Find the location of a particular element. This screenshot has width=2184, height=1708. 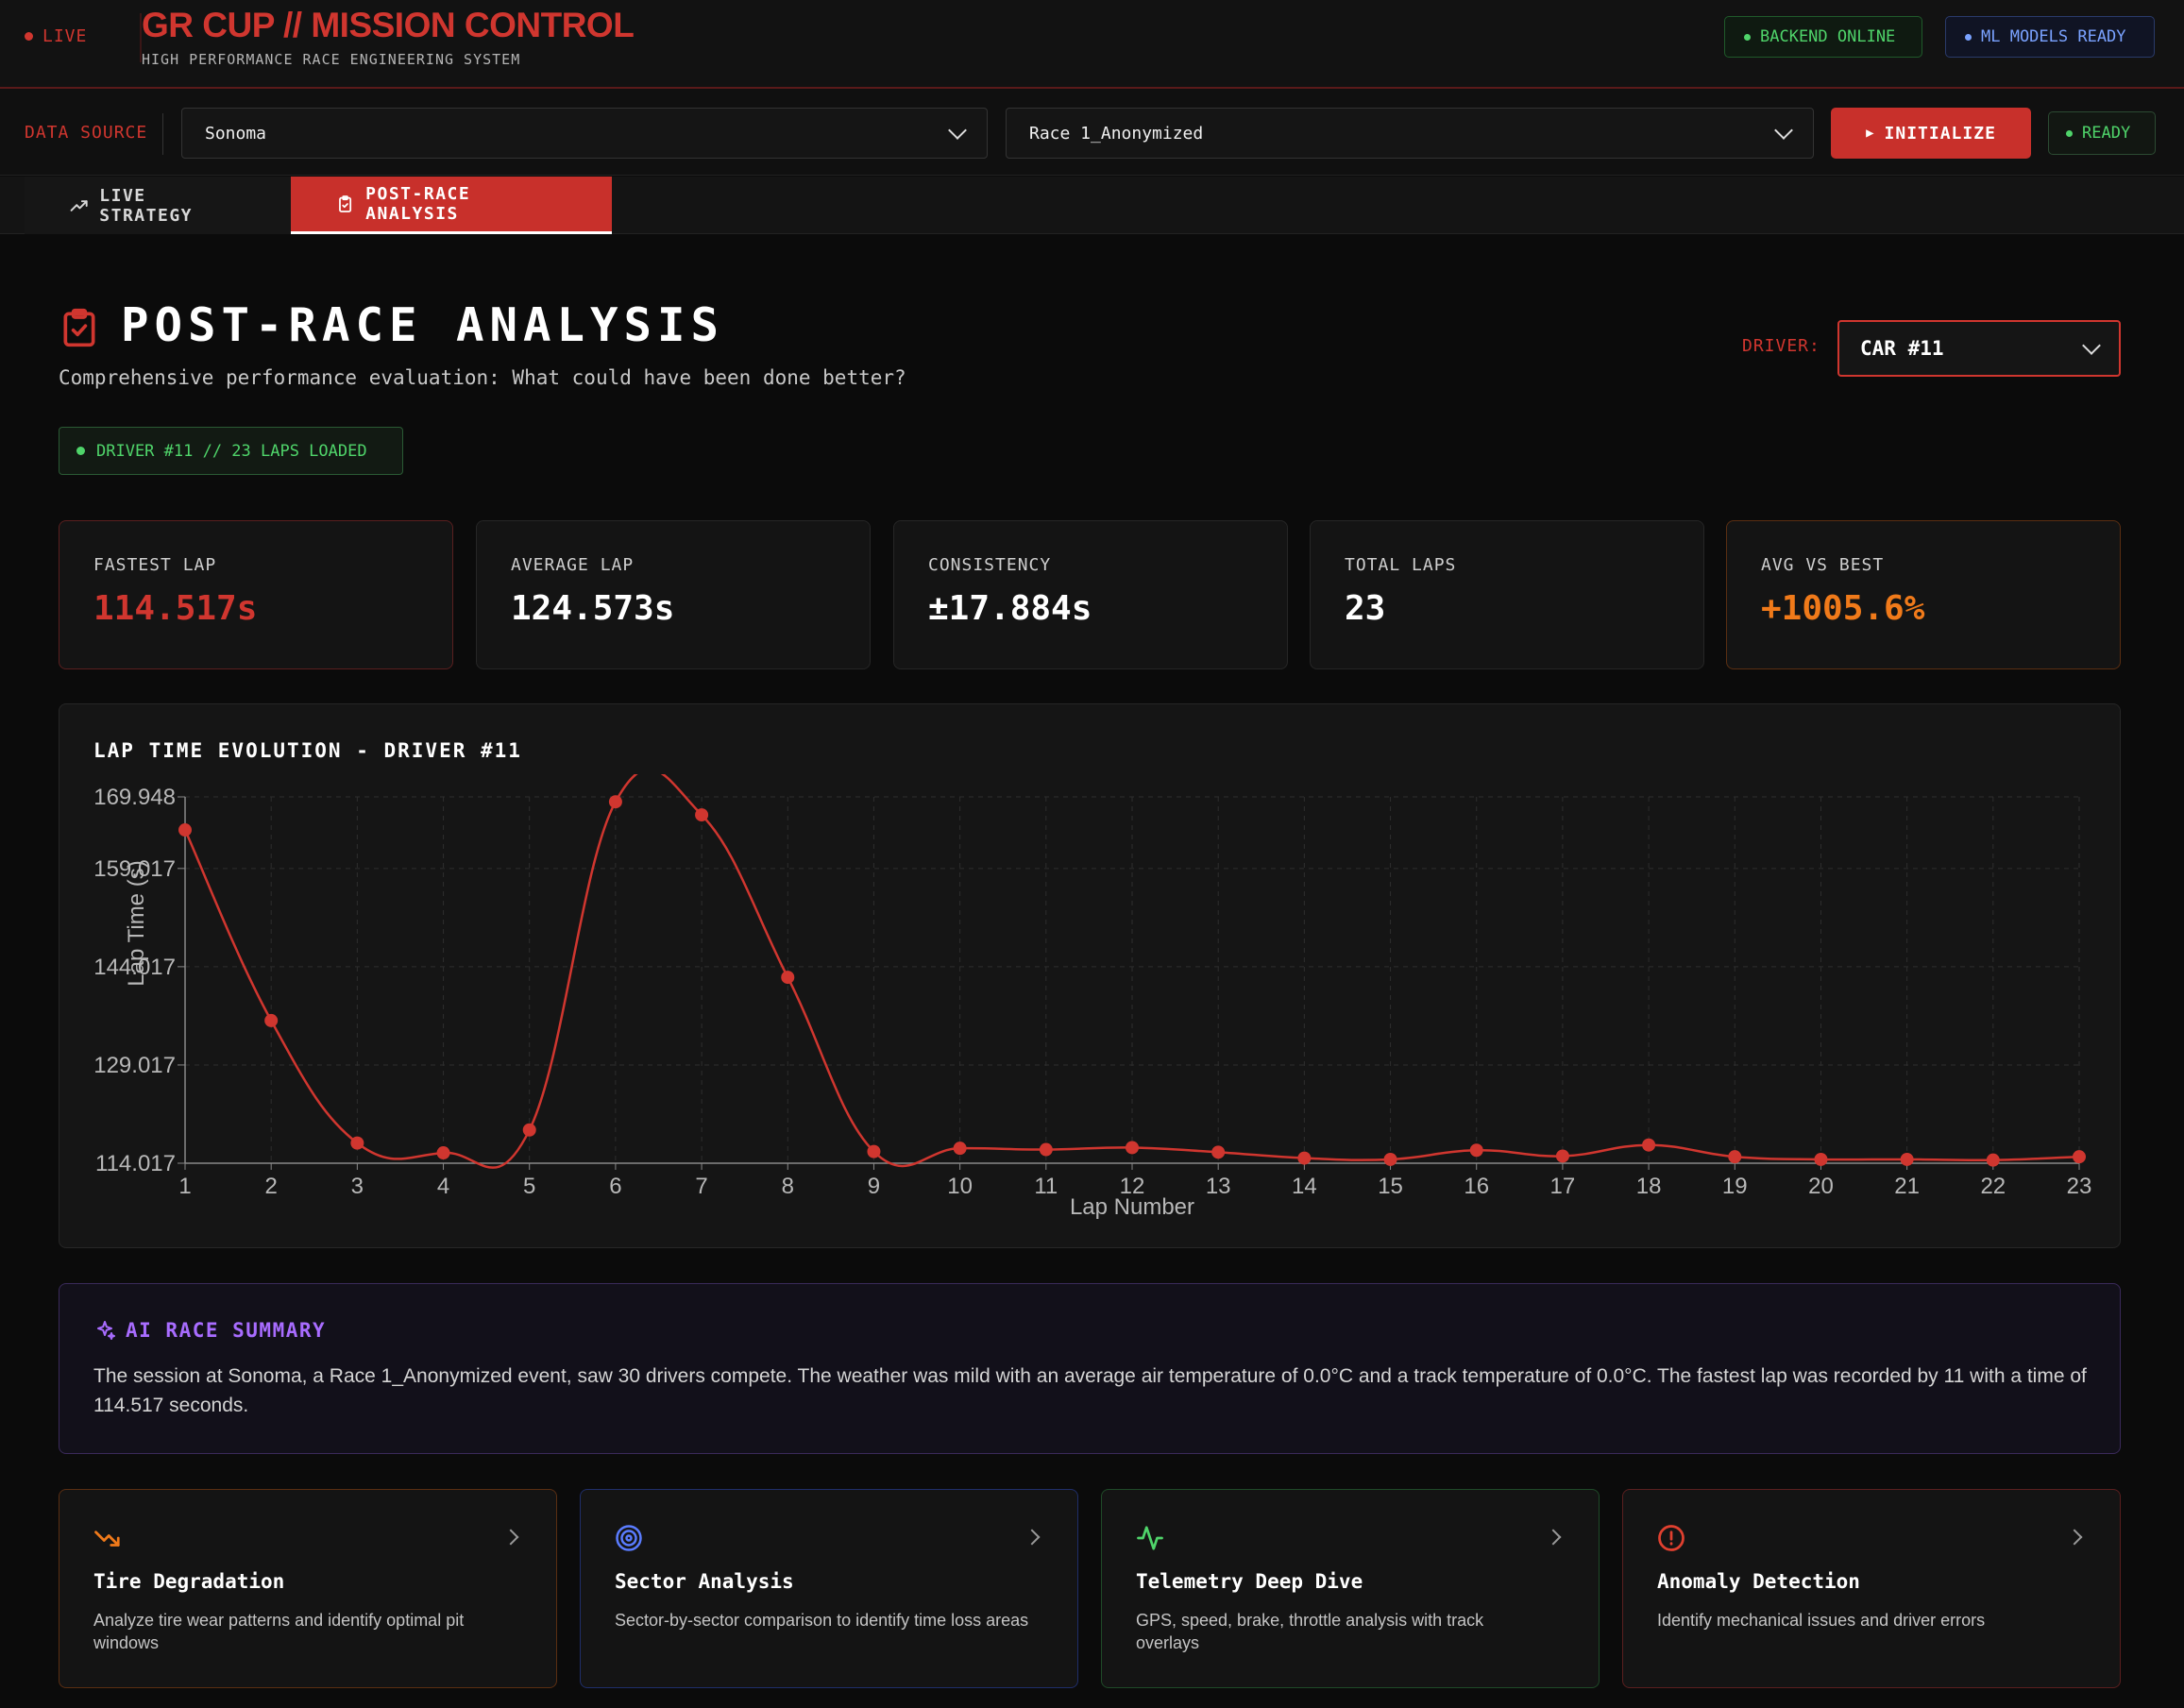

y-tick-label: 159.017 is located at coordinates (134, 869).